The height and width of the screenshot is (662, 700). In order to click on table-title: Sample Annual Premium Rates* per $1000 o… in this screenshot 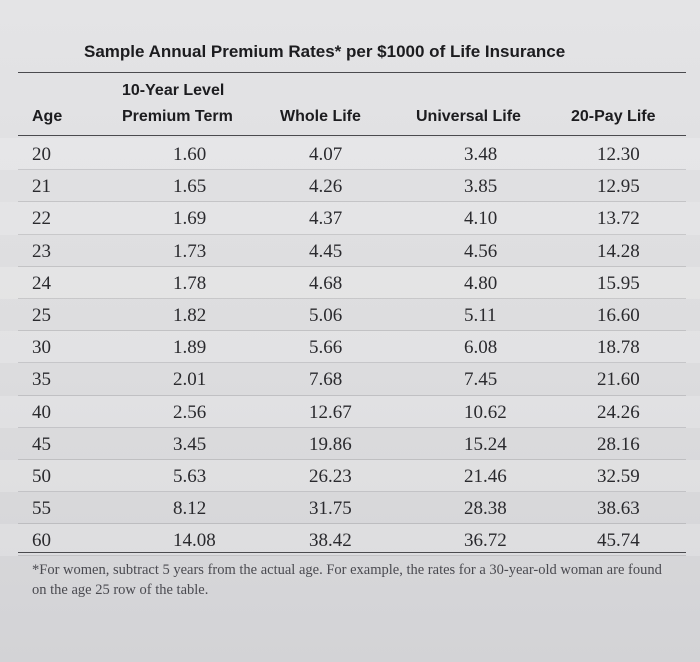, I will do `click(325, 51)`.